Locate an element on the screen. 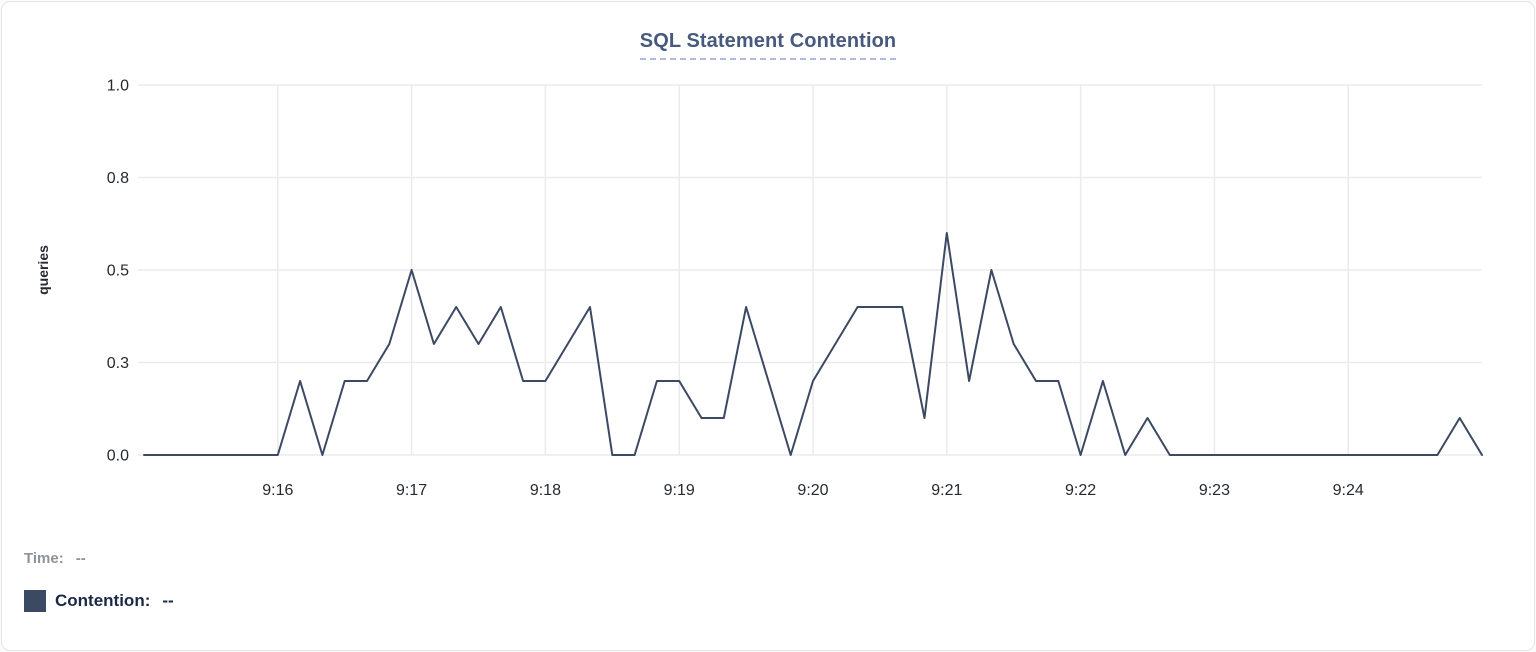 The image size is (1536, 652). contention-label: Contention: is located at coordinates (103, 600).